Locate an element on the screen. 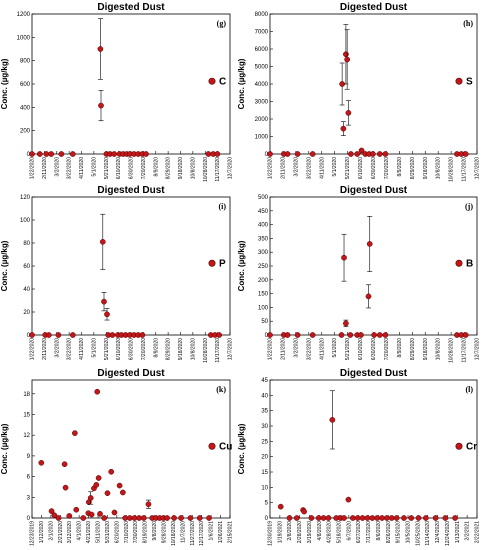  x-tick-label: 3/22/2020 is located at coordinates (70, 168).